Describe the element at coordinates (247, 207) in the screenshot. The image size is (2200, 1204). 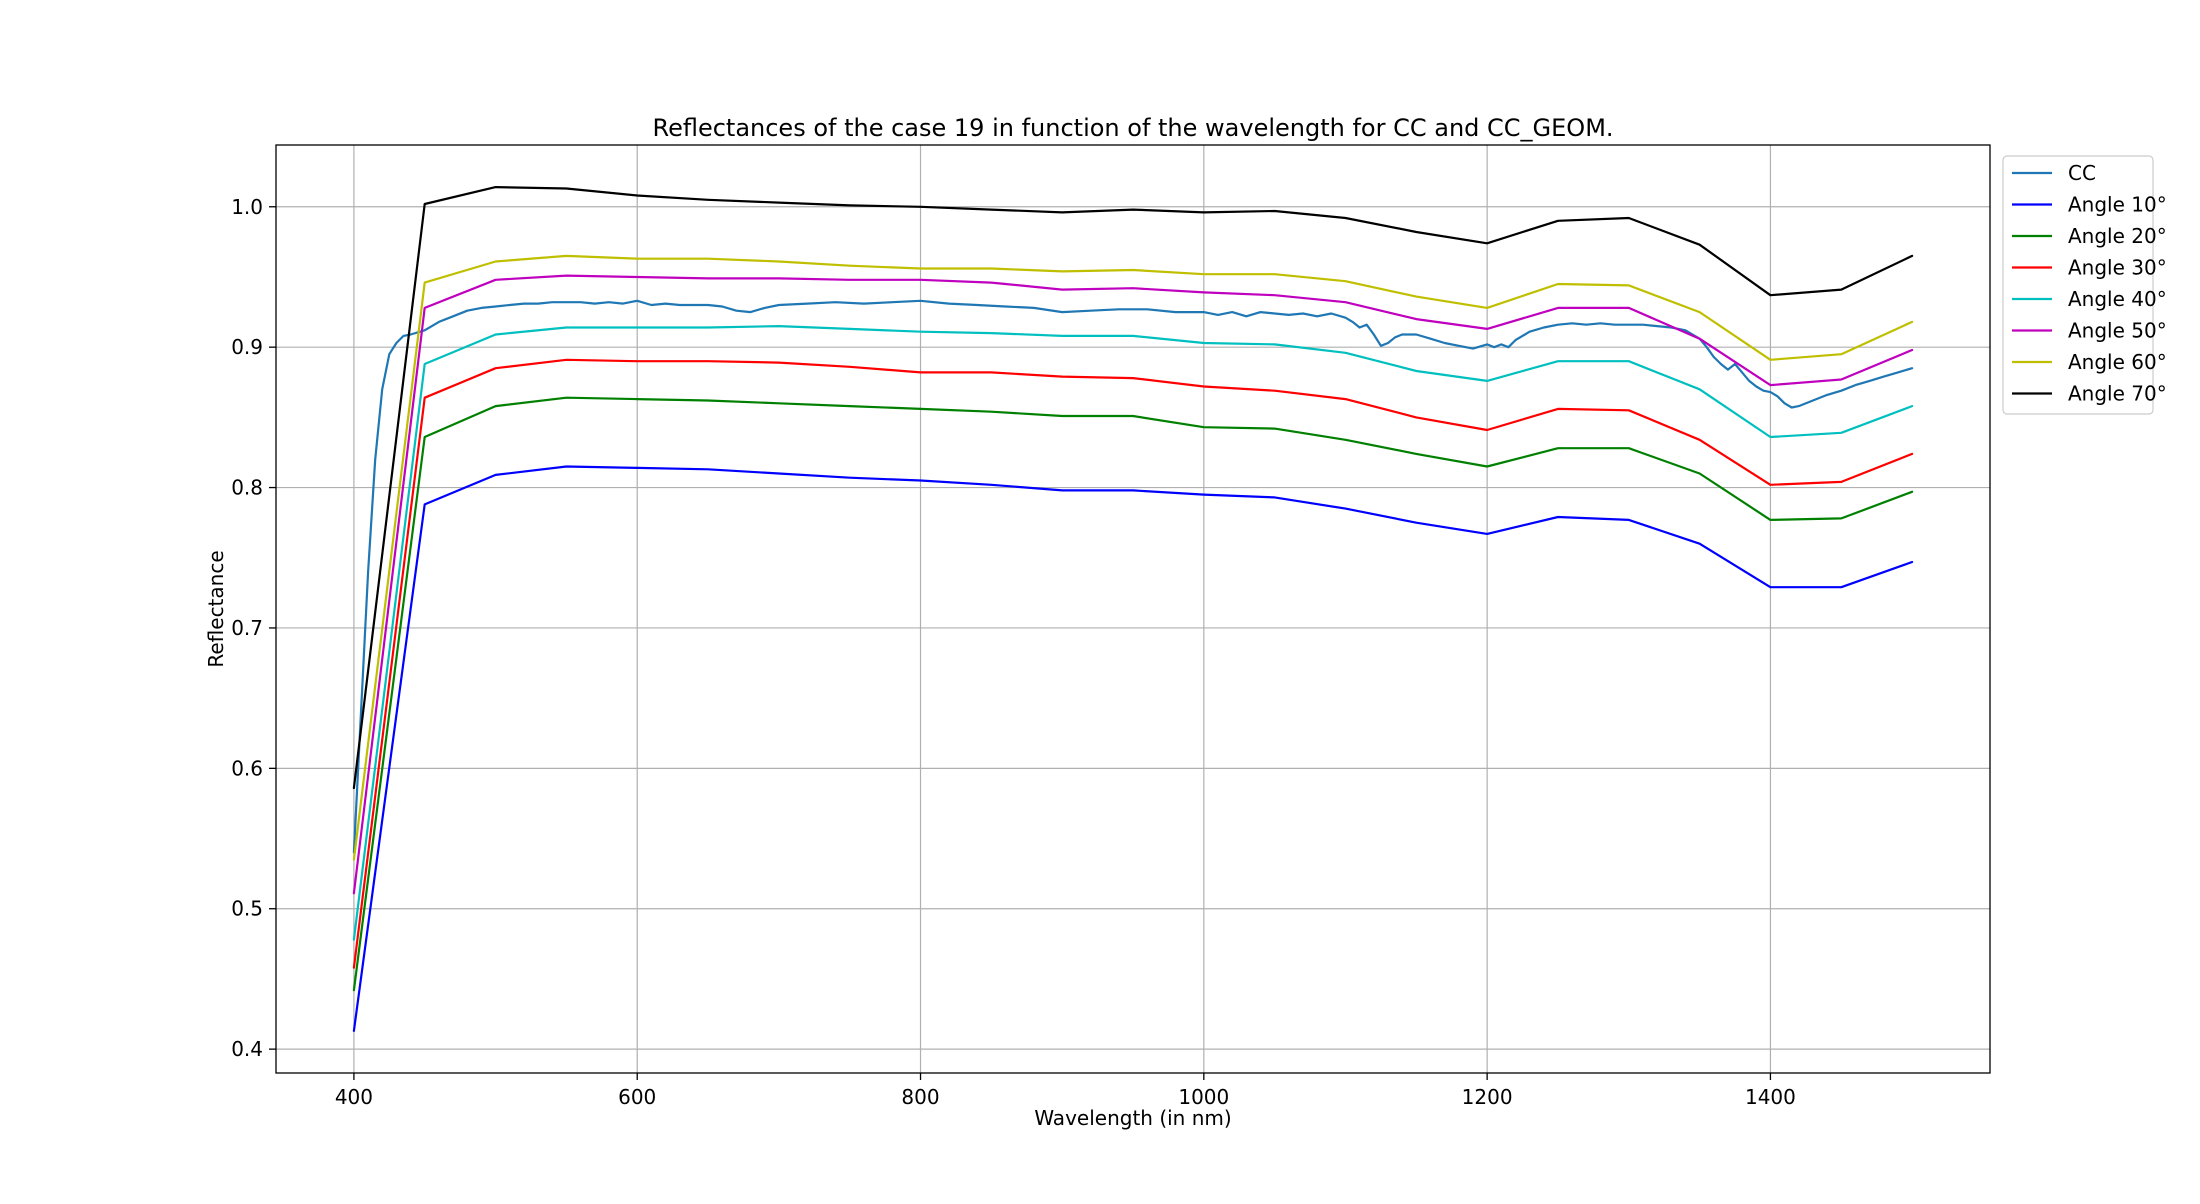
I see `y-tick-label: 1.0` at that location.